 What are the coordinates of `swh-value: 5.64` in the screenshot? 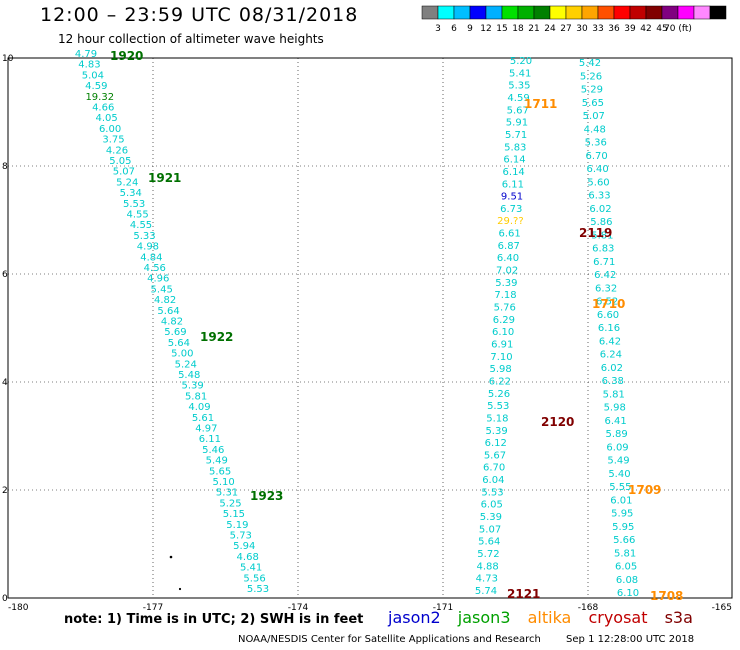 It's located at (168, 311).